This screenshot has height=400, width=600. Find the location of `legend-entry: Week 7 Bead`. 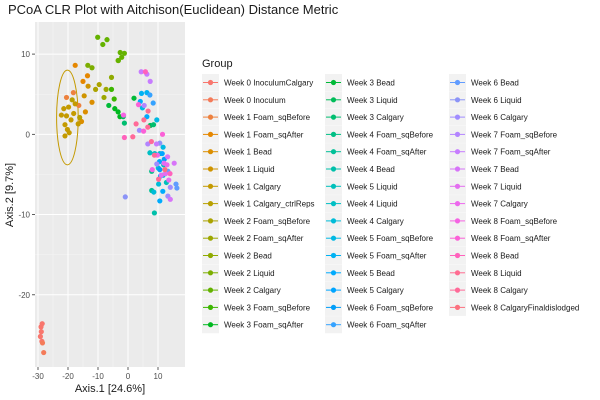

legend-entry: Week 7 Bead is located at coordinates (484, 169).